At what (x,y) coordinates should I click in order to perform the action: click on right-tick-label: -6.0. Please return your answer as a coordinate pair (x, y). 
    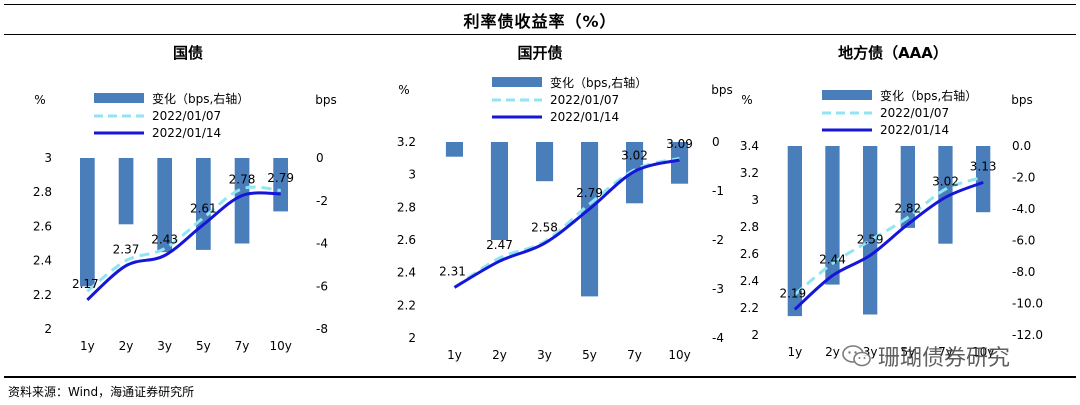
    Looking at the image, I should click on (1023, 241).